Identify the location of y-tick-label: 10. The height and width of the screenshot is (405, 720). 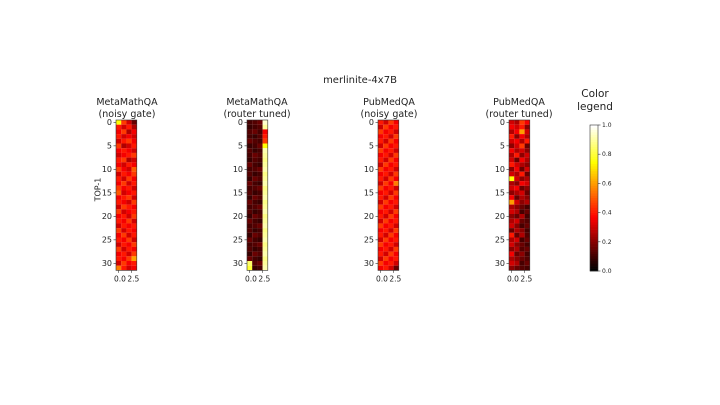
(369, 169).